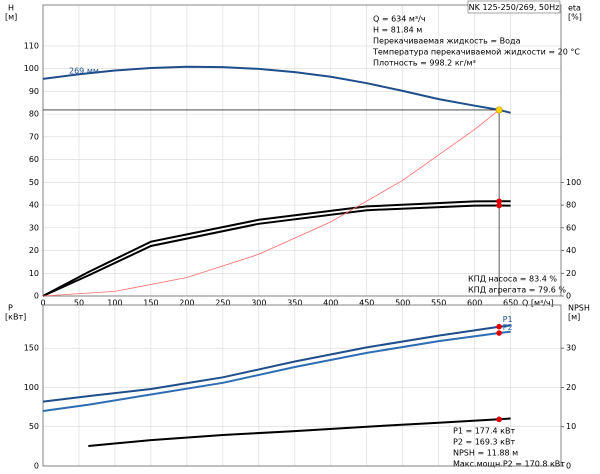  Describe the element at coordinates (294, 303) in the screenshot. I see `x-tick-label: 350` at that location.